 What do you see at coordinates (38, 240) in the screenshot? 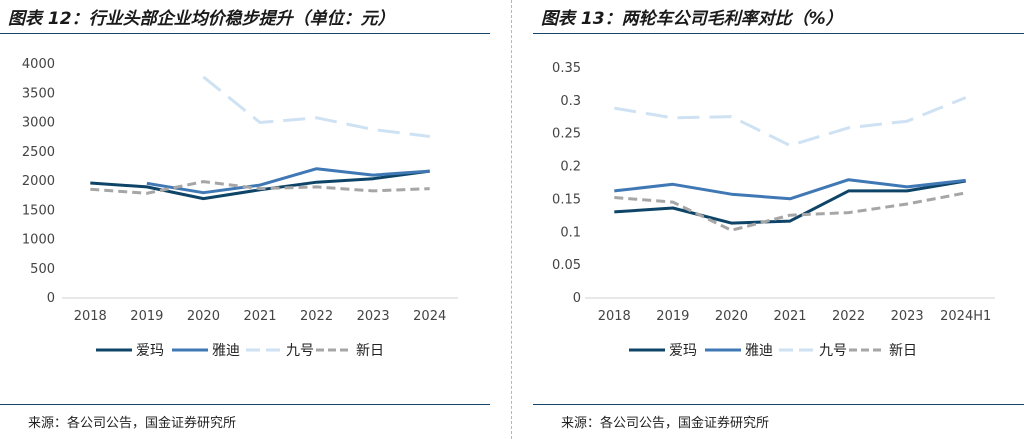
I see `y-tick-label: 1000` at bounding box center [38, 240].